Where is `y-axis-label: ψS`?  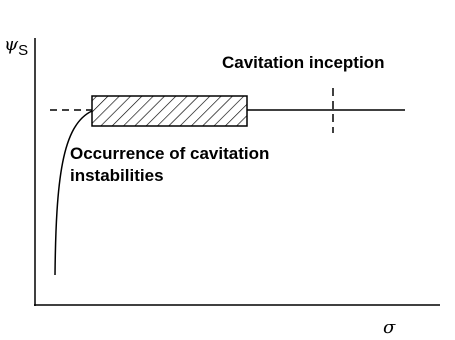 y-axis-label: ψS is located at coordinates (16, 46).